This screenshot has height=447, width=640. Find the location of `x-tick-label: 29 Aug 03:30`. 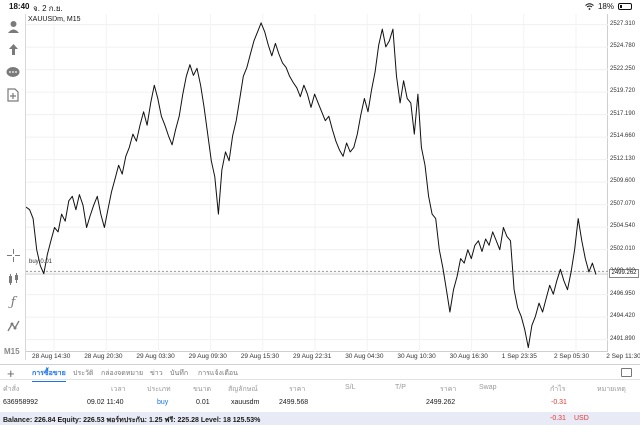

x-tick-label: 29 Aug 03:30 is located at coordinates (155, 356).